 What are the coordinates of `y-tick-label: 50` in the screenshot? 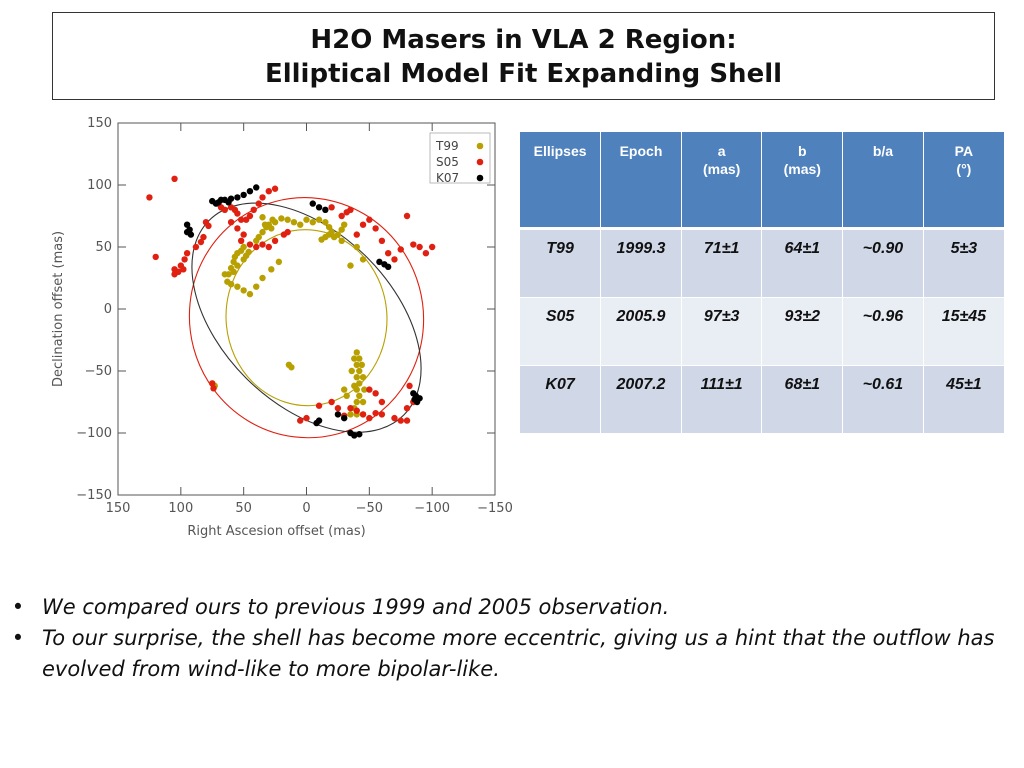 It's located at (103, 247).